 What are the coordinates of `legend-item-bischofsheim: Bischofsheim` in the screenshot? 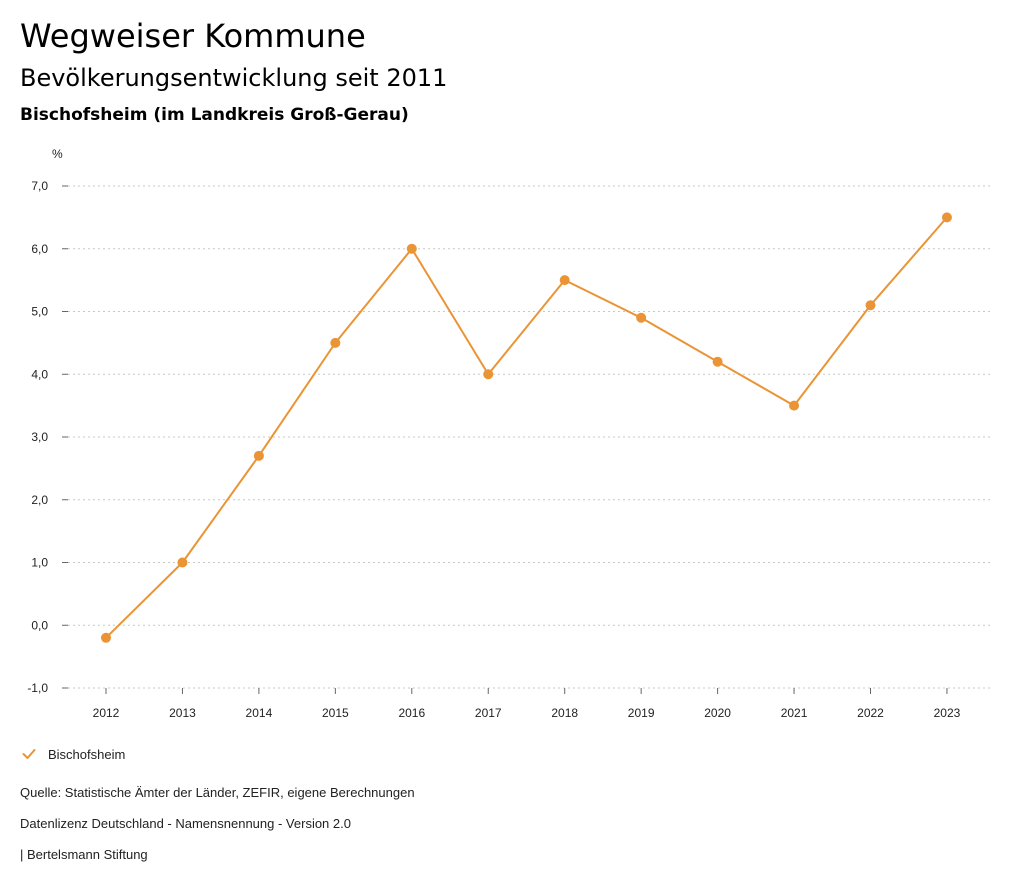 It's located at (73, 754).